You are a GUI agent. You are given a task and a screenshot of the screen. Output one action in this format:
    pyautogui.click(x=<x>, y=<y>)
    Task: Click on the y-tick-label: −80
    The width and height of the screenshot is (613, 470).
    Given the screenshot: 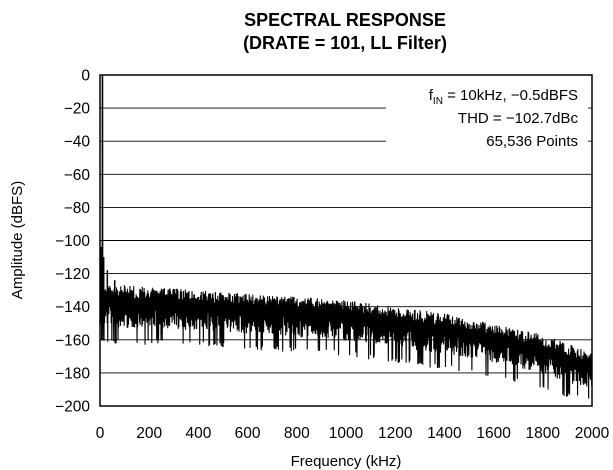 What is the action you would take?
    pyautogui.click(x=77, y=208)
    